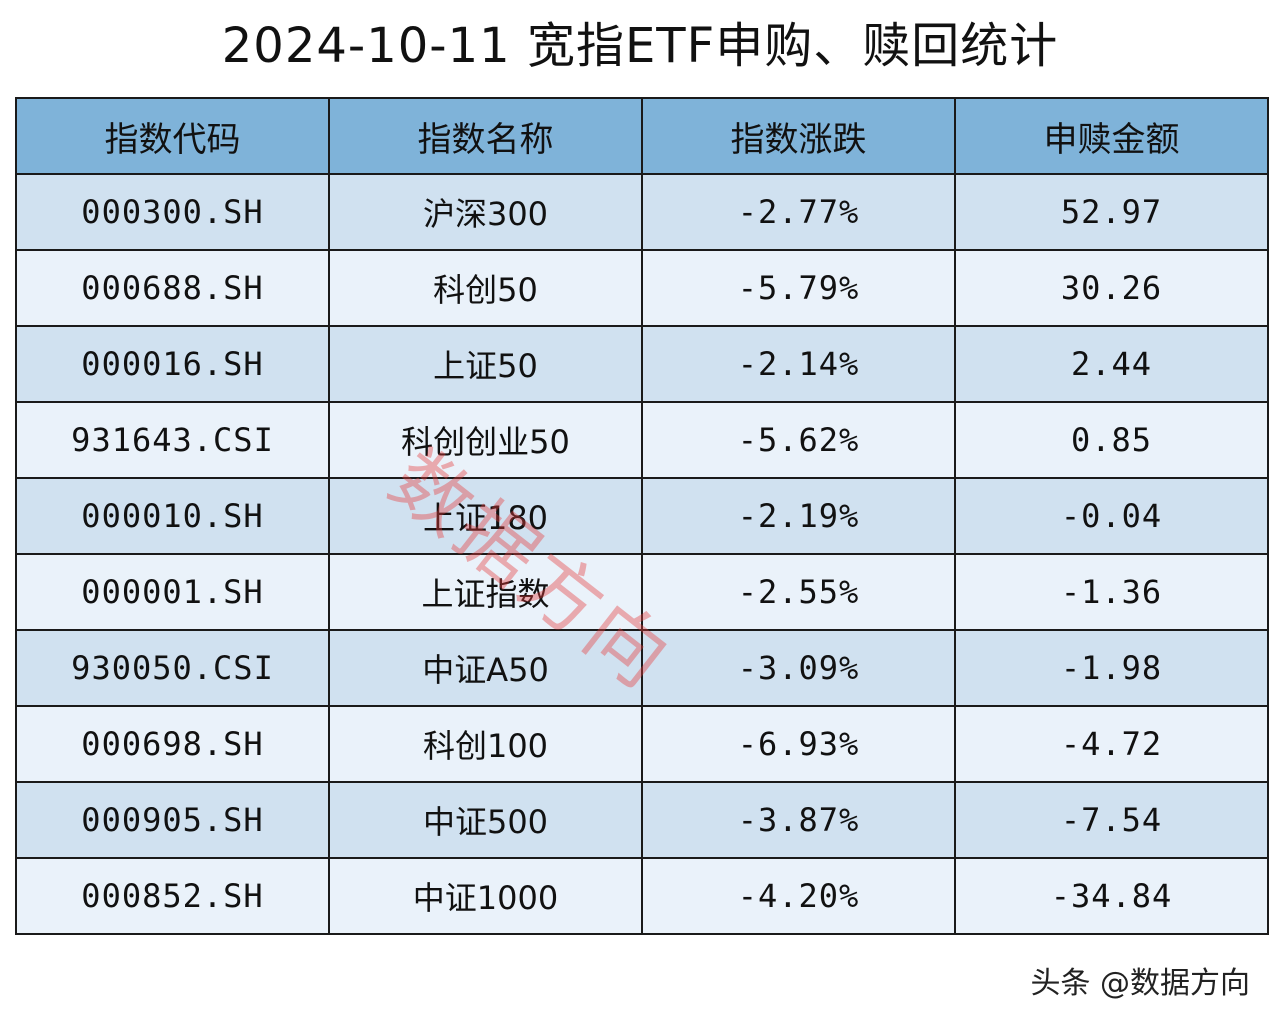 Image resolution: width=1280 pixels, height=1026 pixels. Describe the element at coordinates (485, 820) in the screenshot. I see `cell-index-name: 中证500` at that location.